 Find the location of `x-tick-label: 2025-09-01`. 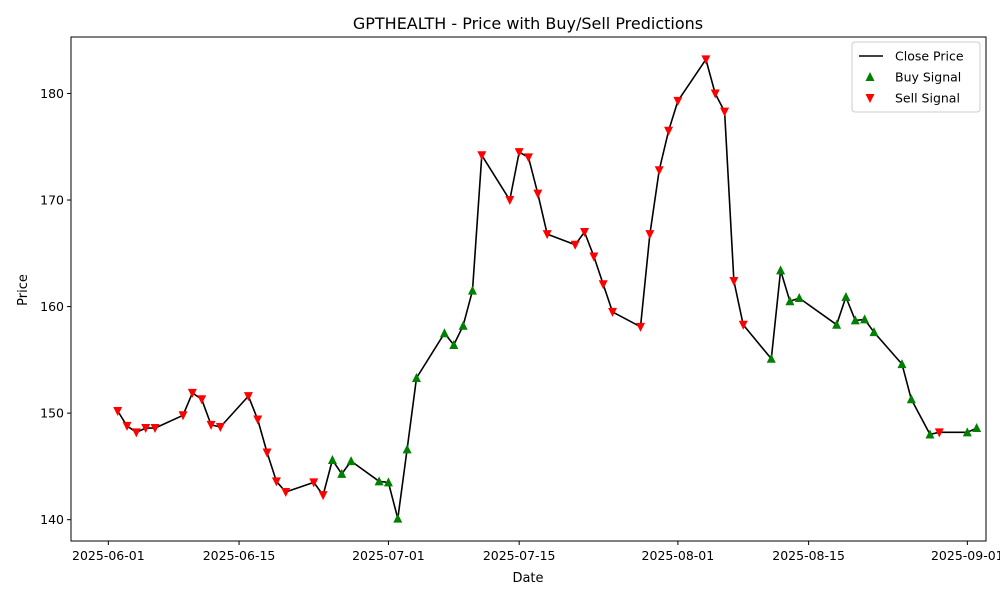

x-tick-label: 2025-09-01 is located at coordinates (965, 555).